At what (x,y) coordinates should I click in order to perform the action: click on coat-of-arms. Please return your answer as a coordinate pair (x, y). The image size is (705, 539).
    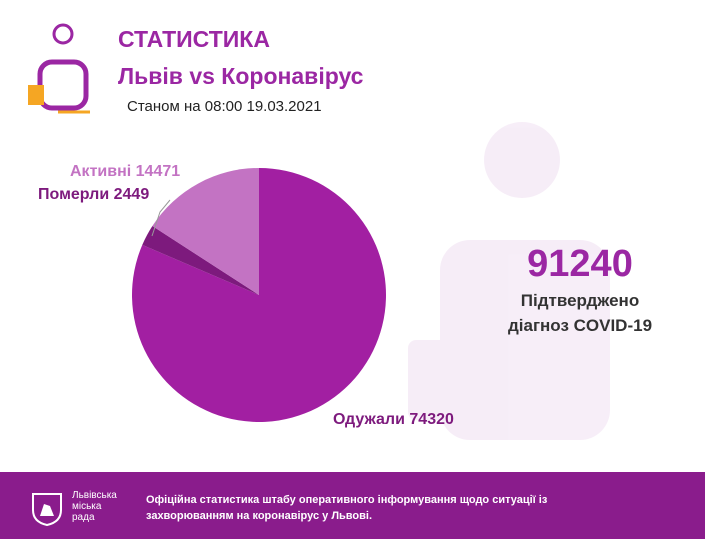
    Looking at the image, I should click on (47, 509).